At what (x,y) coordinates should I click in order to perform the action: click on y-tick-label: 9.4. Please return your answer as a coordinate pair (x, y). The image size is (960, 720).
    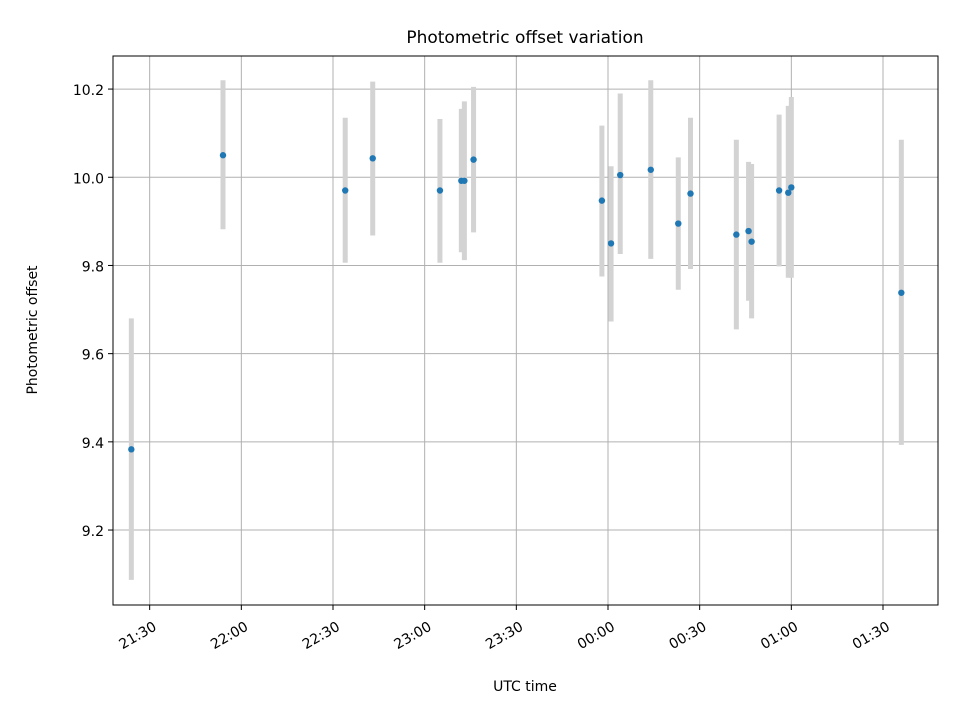
    Looking at the image, I should click on (93, 444).